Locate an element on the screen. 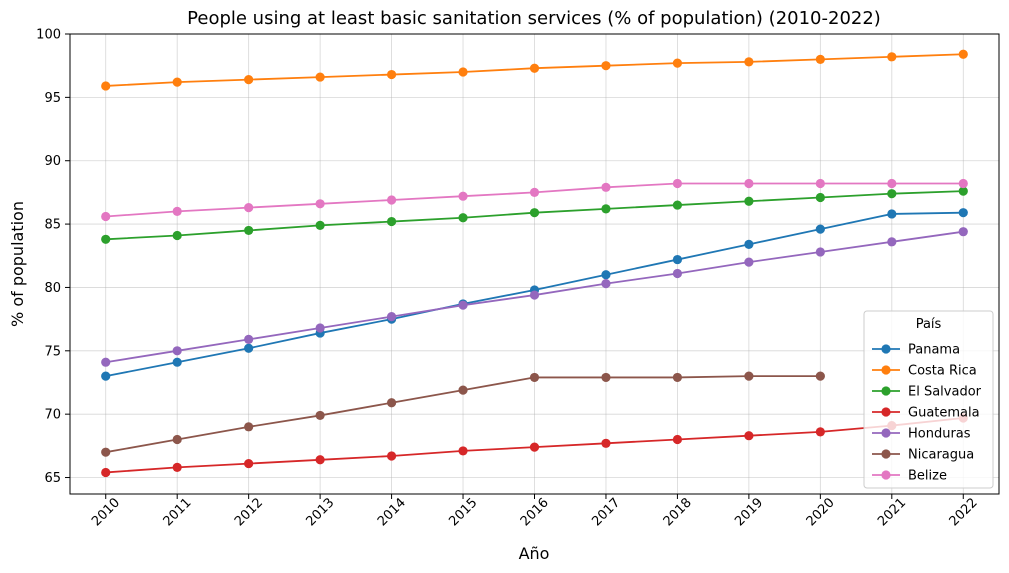  legend-label: Panama is located at coordinates (934, 350).